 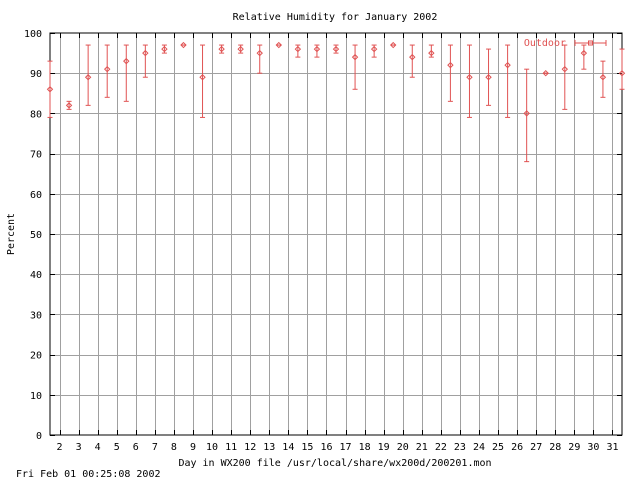 I want to click on x-tick-label: 11, so click(x=231, y=447).